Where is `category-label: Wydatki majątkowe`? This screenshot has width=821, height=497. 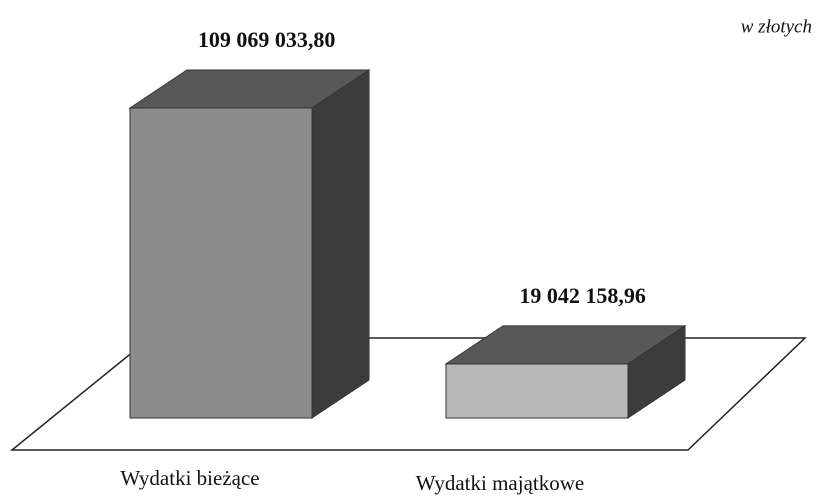
category-label: Wydatki majątkowe is located at coordinates (500, 483).